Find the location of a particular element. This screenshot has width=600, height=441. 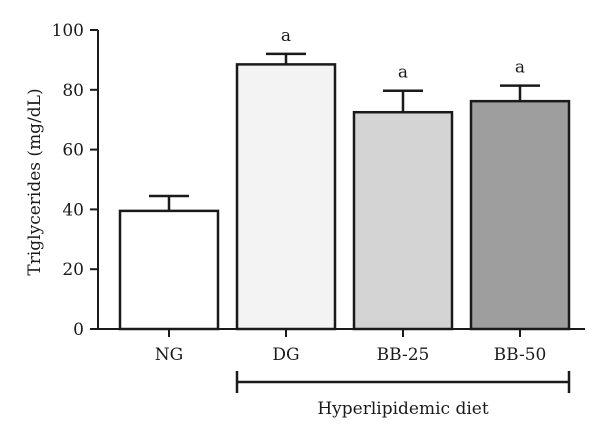

y-tick-label: 60 is located at coordinates (73, 151).